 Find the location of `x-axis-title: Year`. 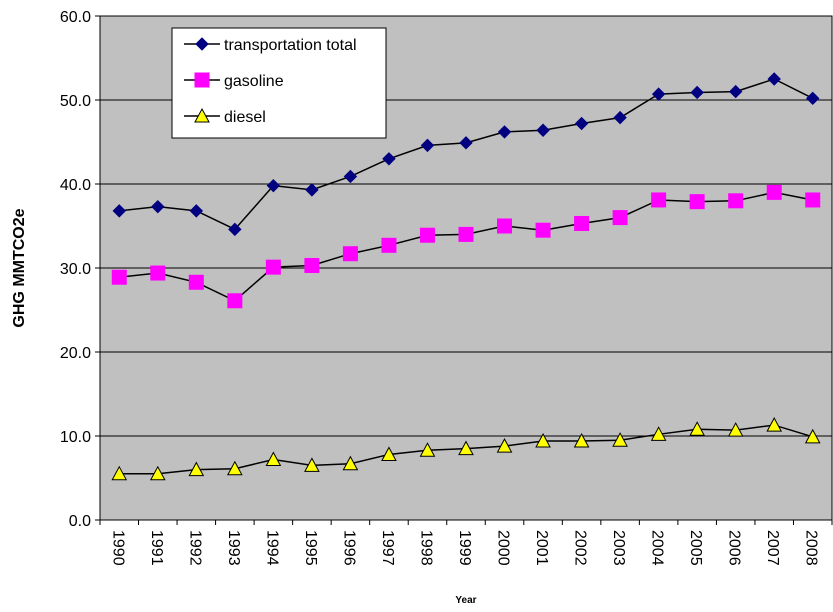

x-axis-title: Year is located at coordinates (465, 600).